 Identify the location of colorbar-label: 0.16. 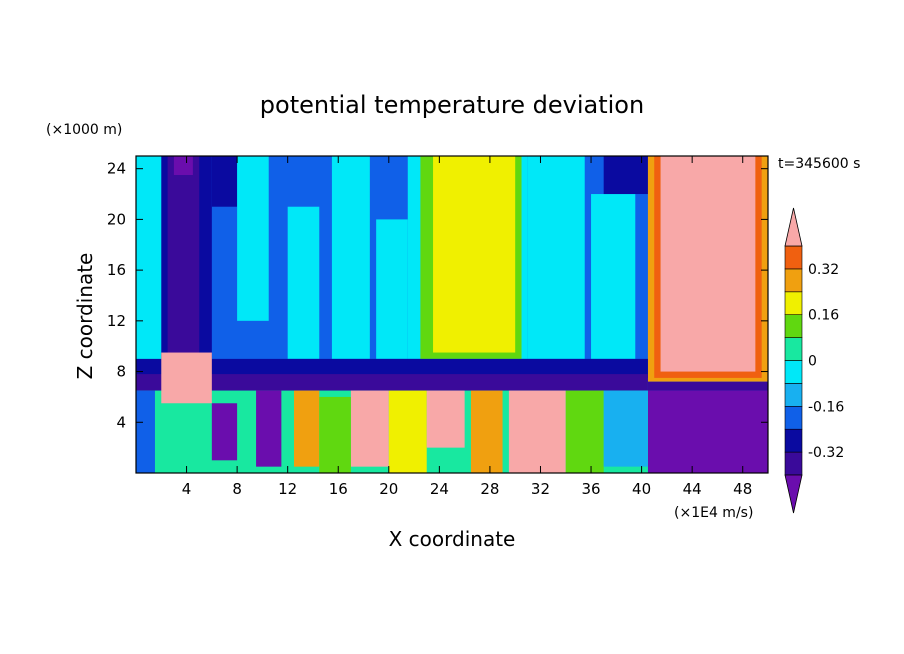
(823, 316).